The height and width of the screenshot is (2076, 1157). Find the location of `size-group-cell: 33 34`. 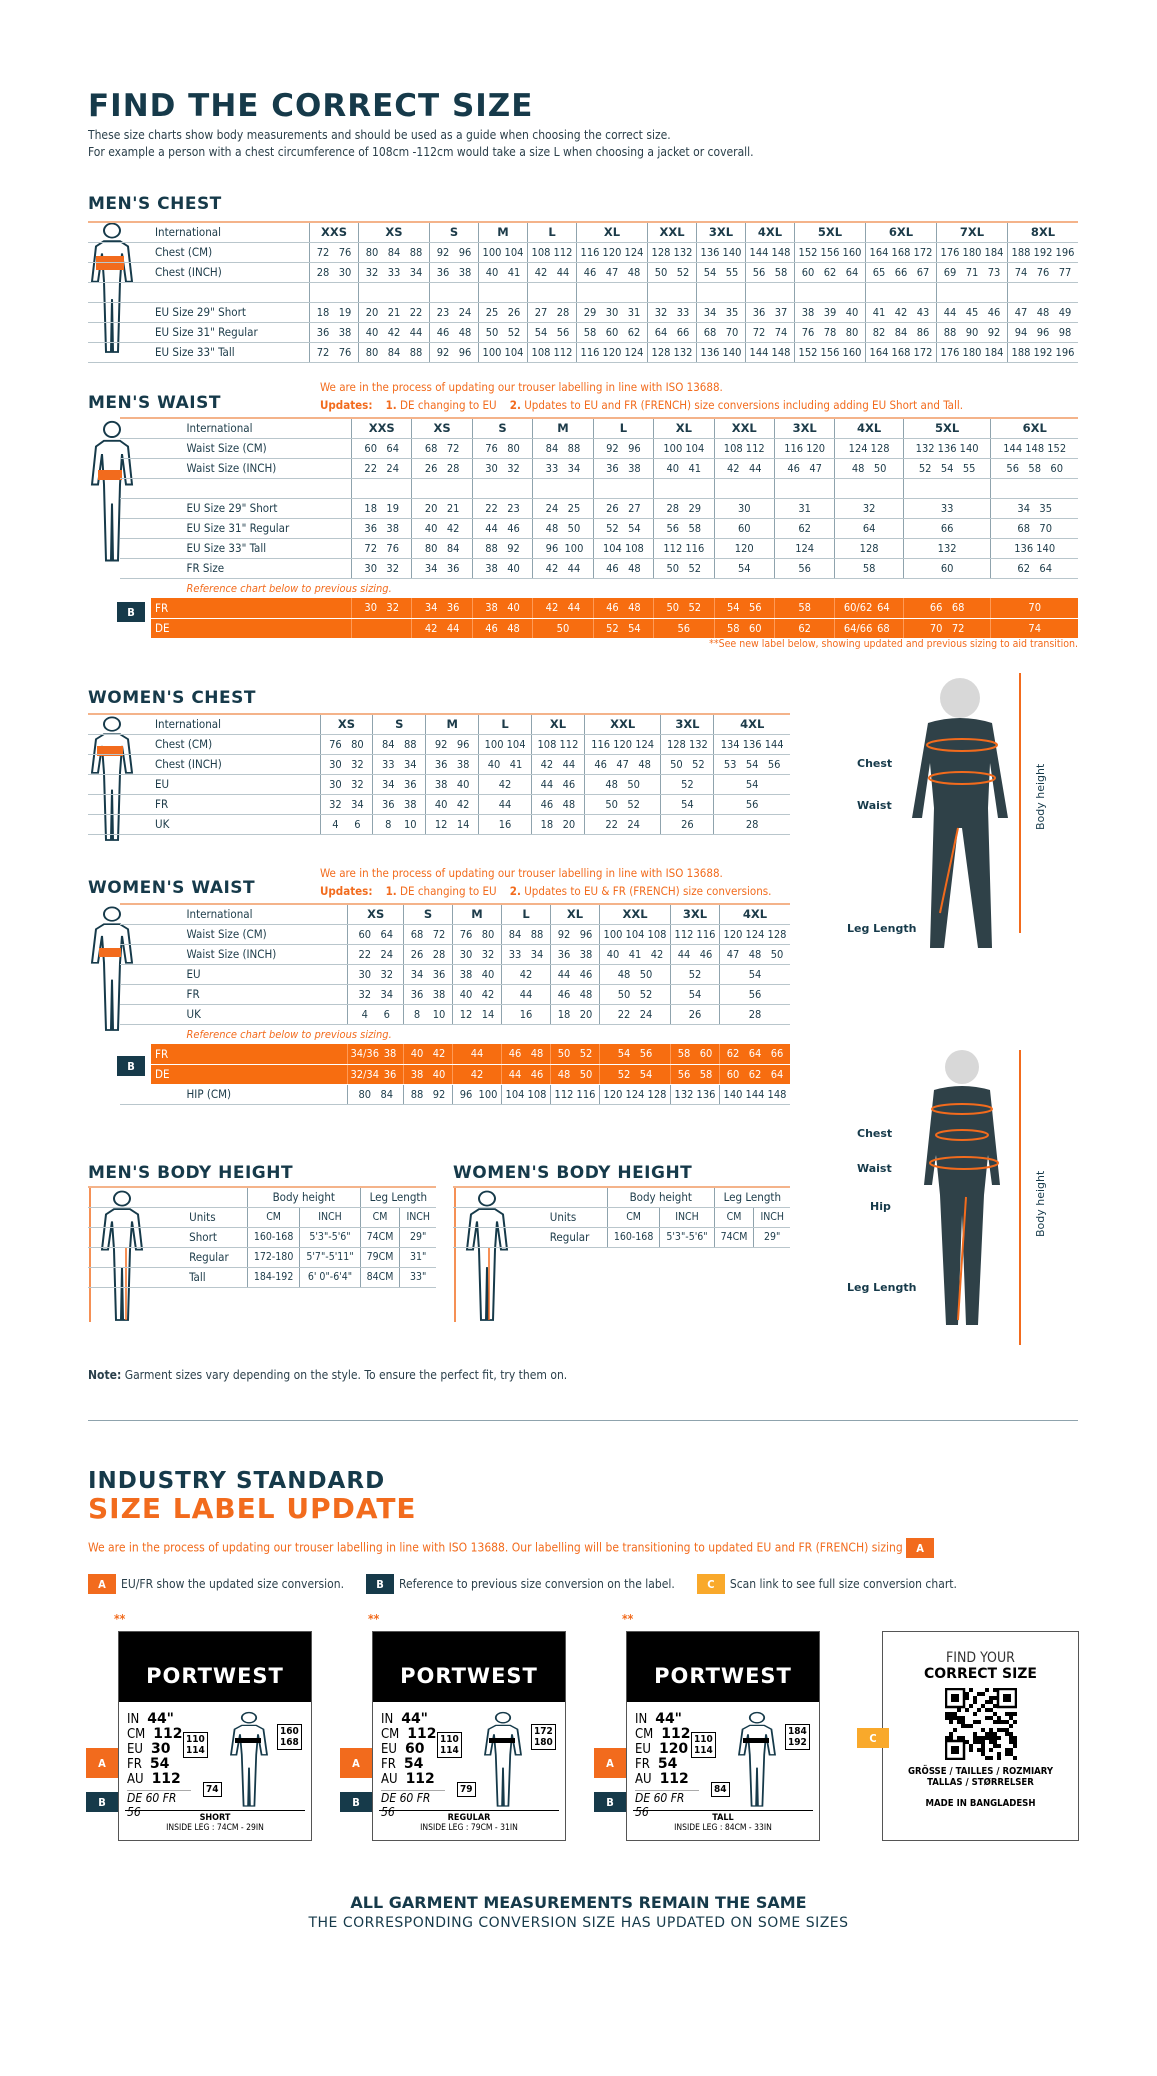

size-group-cell: 33 34 is located at coordinates (526, 954).